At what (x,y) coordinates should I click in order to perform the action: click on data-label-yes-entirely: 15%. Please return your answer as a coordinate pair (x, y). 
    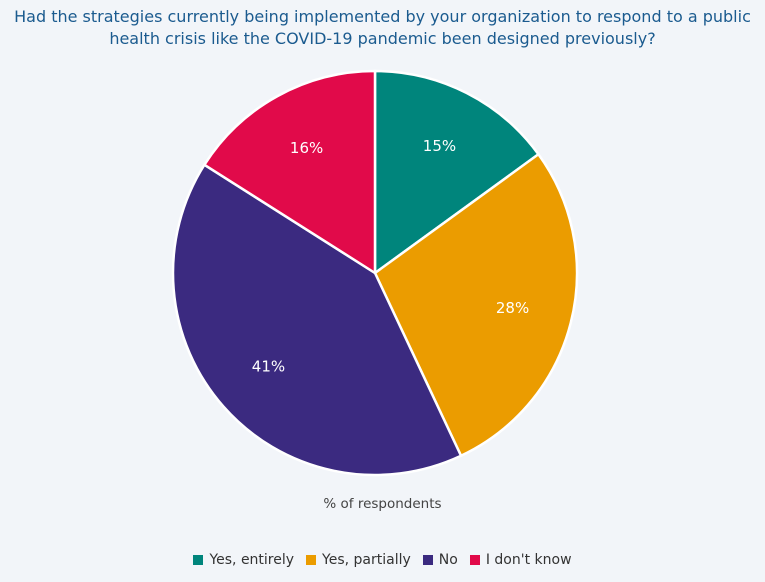
    Looking at the image, I should click on (439, 146).